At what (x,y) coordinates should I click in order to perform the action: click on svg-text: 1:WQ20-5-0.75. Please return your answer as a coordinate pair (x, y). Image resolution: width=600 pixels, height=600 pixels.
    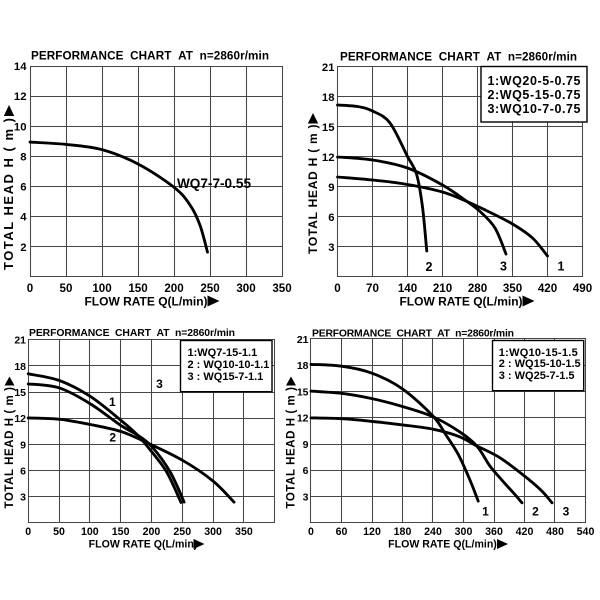
    Looking at the image, I should click on (534, 81).